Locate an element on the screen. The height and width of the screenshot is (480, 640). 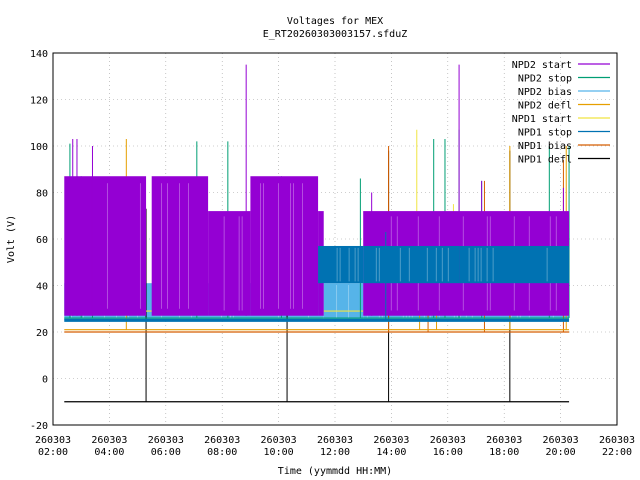
x-tick-time: 22:00 is located at coordinates (617, 452).